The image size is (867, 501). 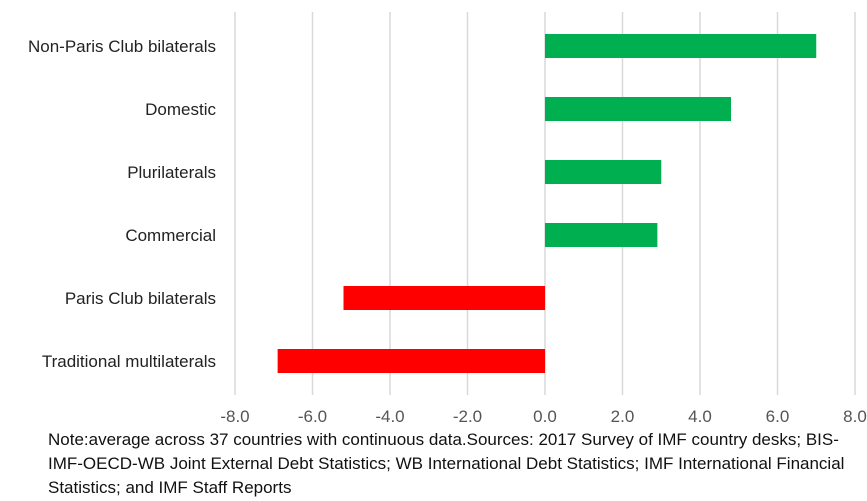 What do you see at coordinates (855, 416) in the screenshot?
I see `x-tick-label: 8.0` at bounding box center [855, 416].